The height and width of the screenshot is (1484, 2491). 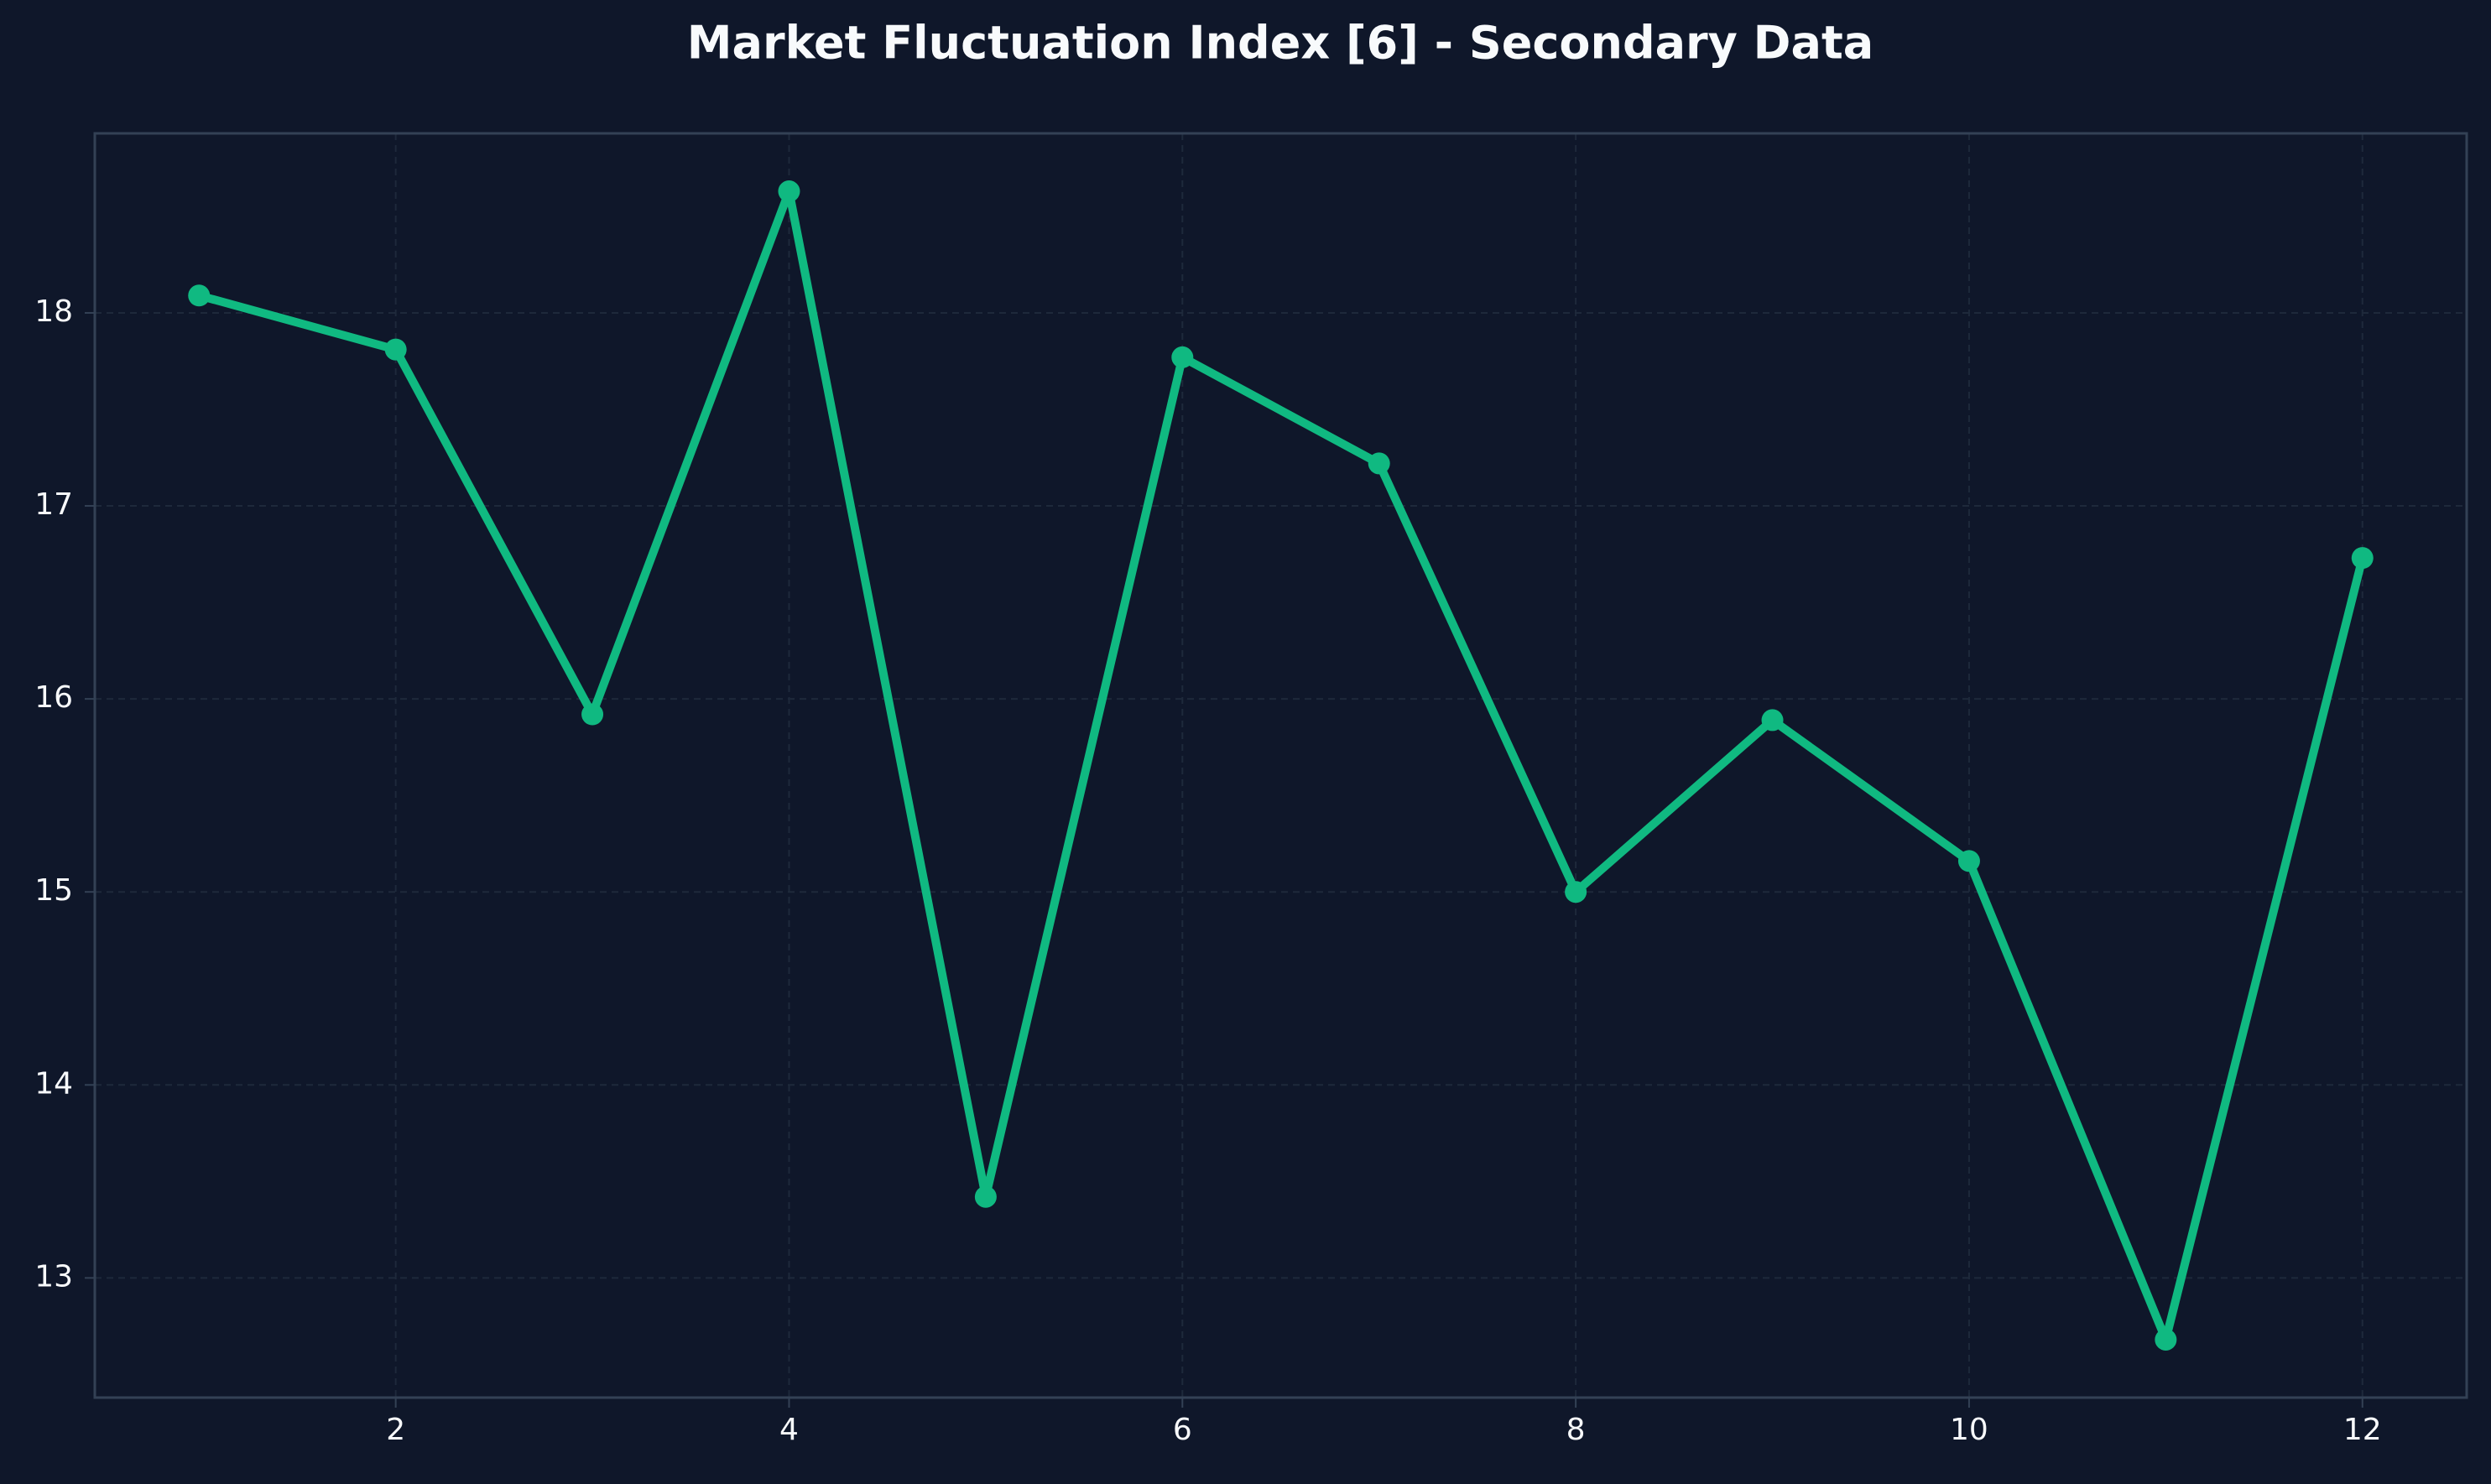 I want to click on x-tick-label: 12, so click(x=2362, y=1430).